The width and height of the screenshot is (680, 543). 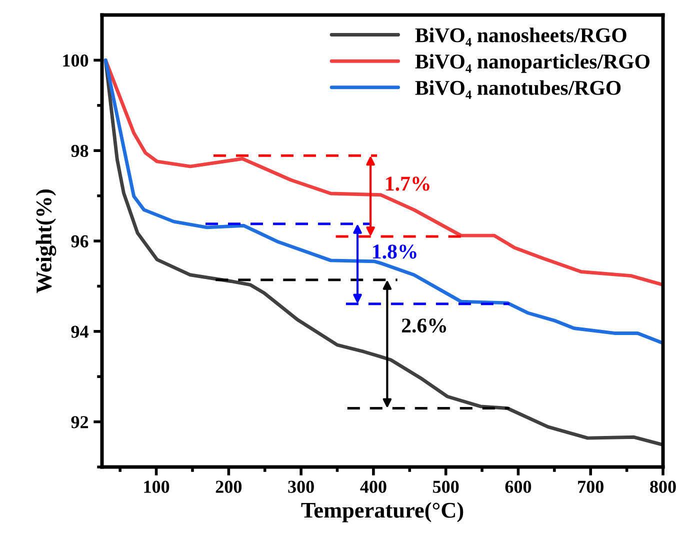 What do you see at coordinates (663, 486) in the screenshot?
I see `x-tick-label: 800` at bounding box center [663, 486].